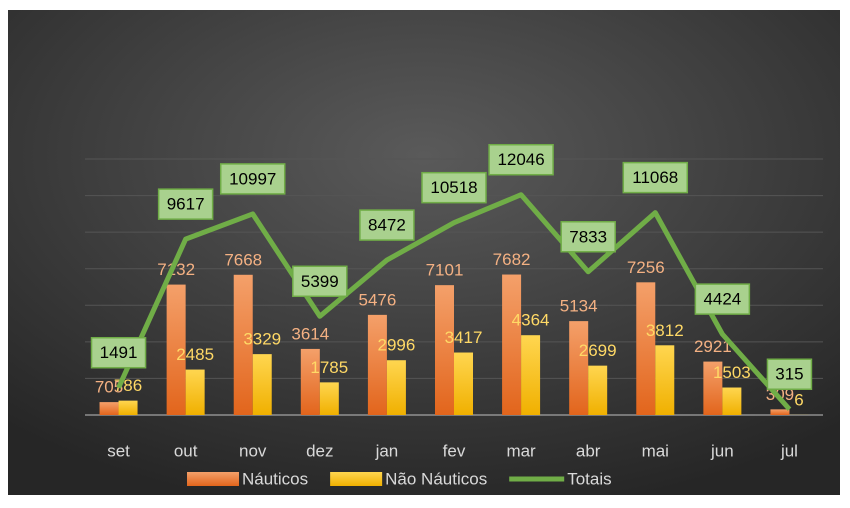 This screenshot has width=850, height=508. What do you see at coordinates (109, 387) in the screenshot?
I see `data-label: 705` at bounding box center [109, 387].